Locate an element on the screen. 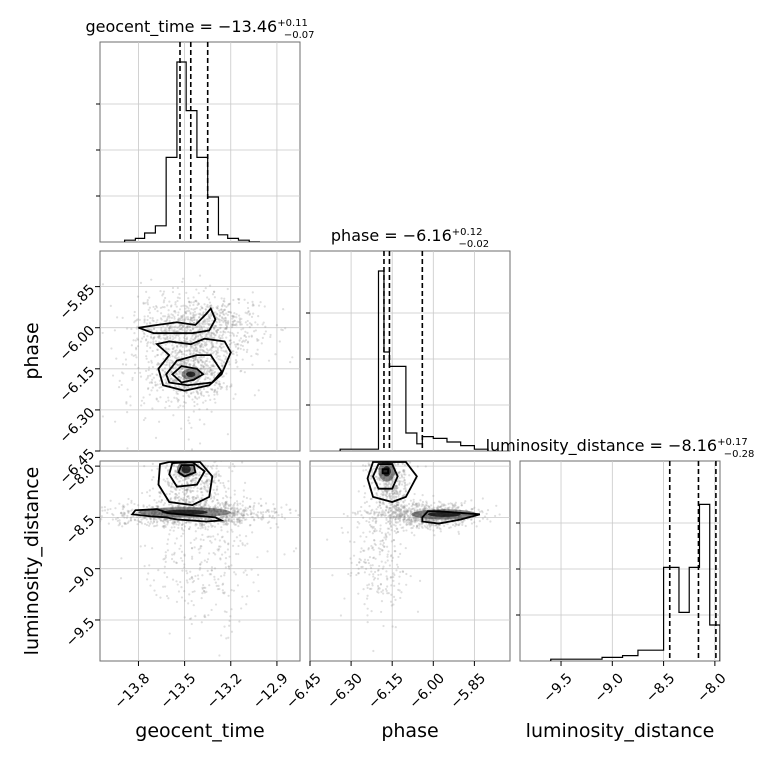 This screenshot has width=760, height=760. contour-line is located at coordinates (187, 471).